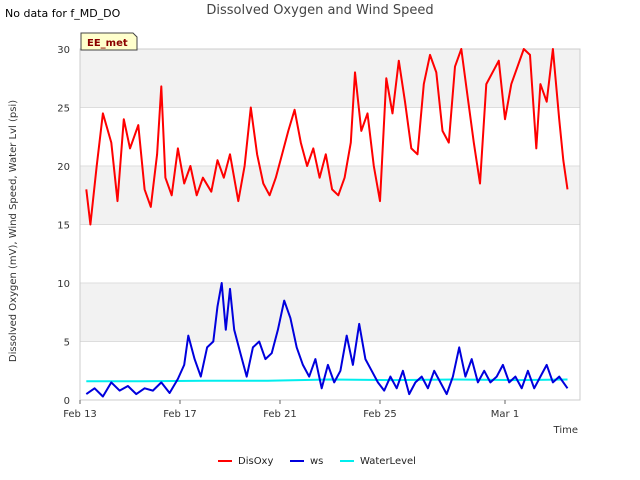 The width and height of the screenshot is (640, 480). I want to click on badge-label: EE_met, so click(107, 43).